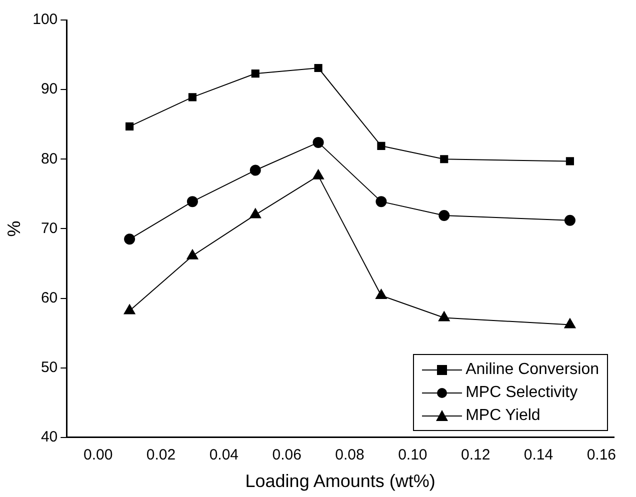 This screenshot has width=636, height=497. Describe the element at coordinates (503, 415) in the screenshot. I see `legend-label: MPC Yield` at that location.